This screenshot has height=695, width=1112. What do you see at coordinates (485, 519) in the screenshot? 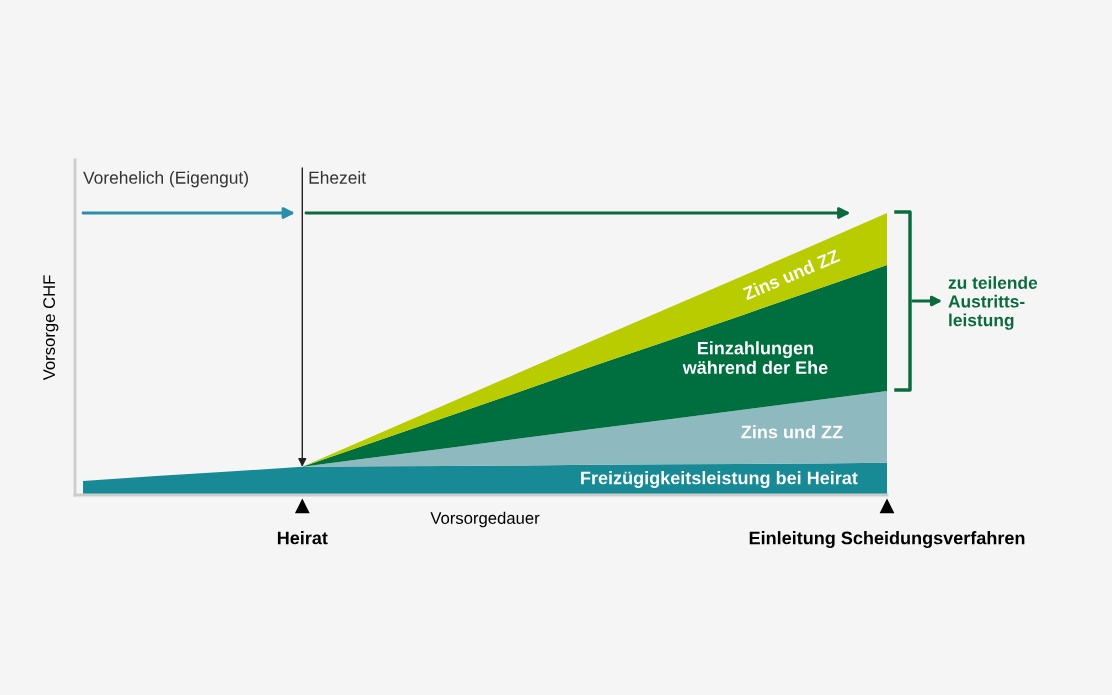
I see `x-axis-title: Vorsorgedauer` at bounding box center [485, 519].